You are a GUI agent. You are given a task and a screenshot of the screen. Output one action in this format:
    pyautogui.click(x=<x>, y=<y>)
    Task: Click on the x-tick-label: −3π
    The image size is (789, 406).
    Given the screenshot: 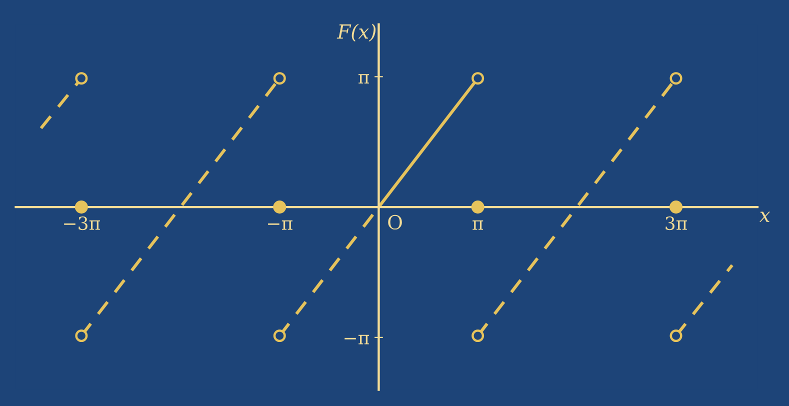 What is the action you would take?
    pyautogui.click(x=82, y=223)
    